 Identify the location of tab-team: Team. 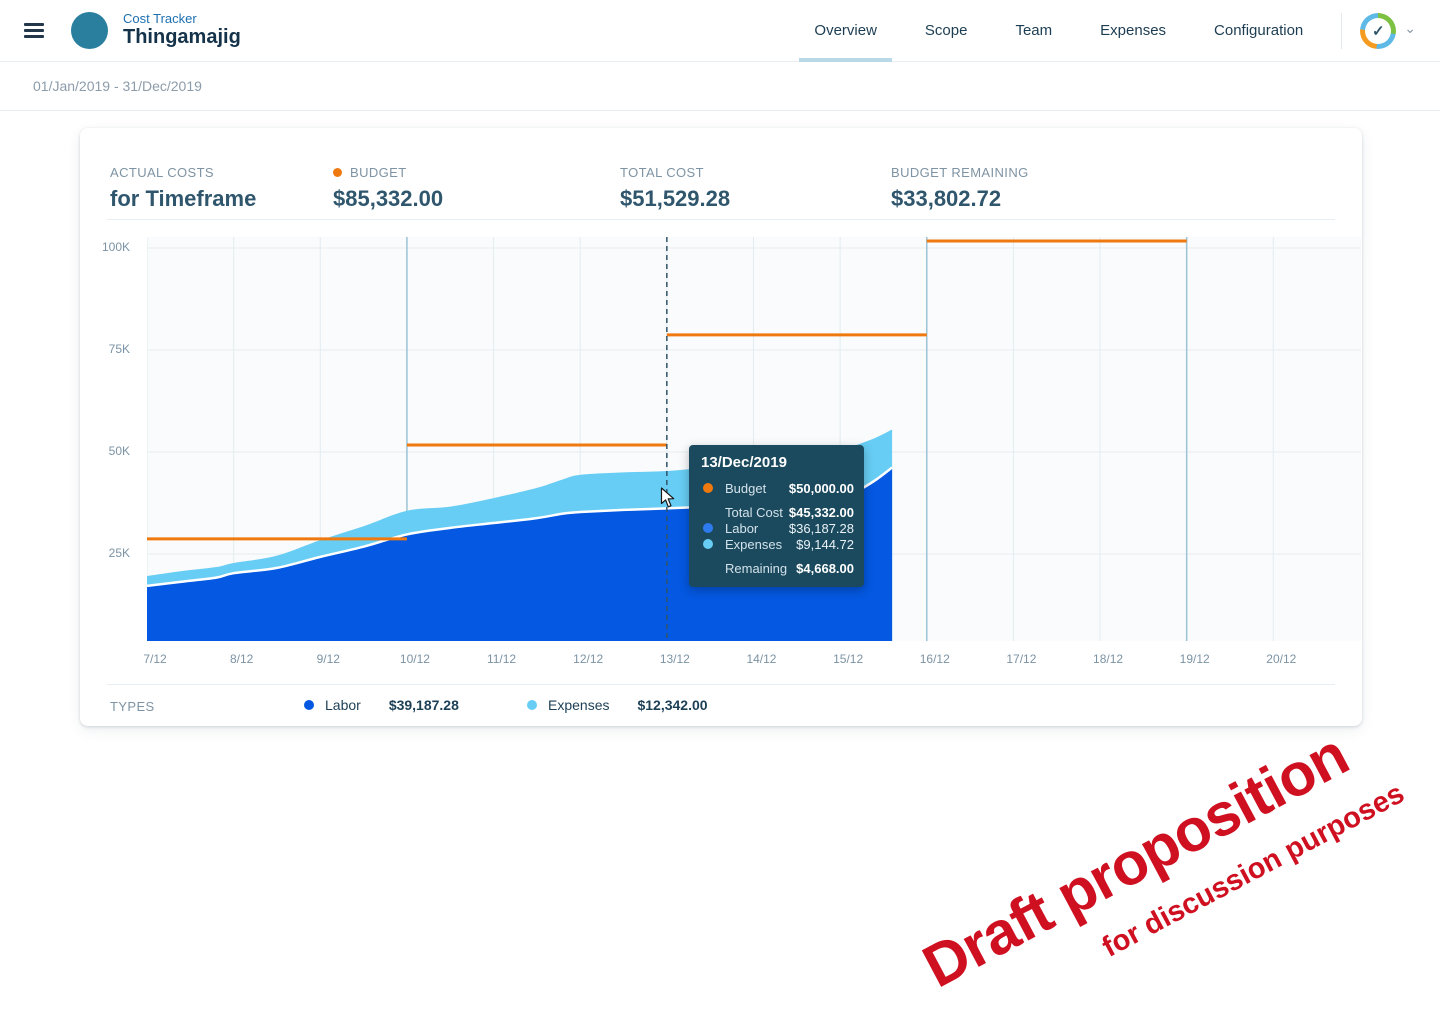
(1034, 30).